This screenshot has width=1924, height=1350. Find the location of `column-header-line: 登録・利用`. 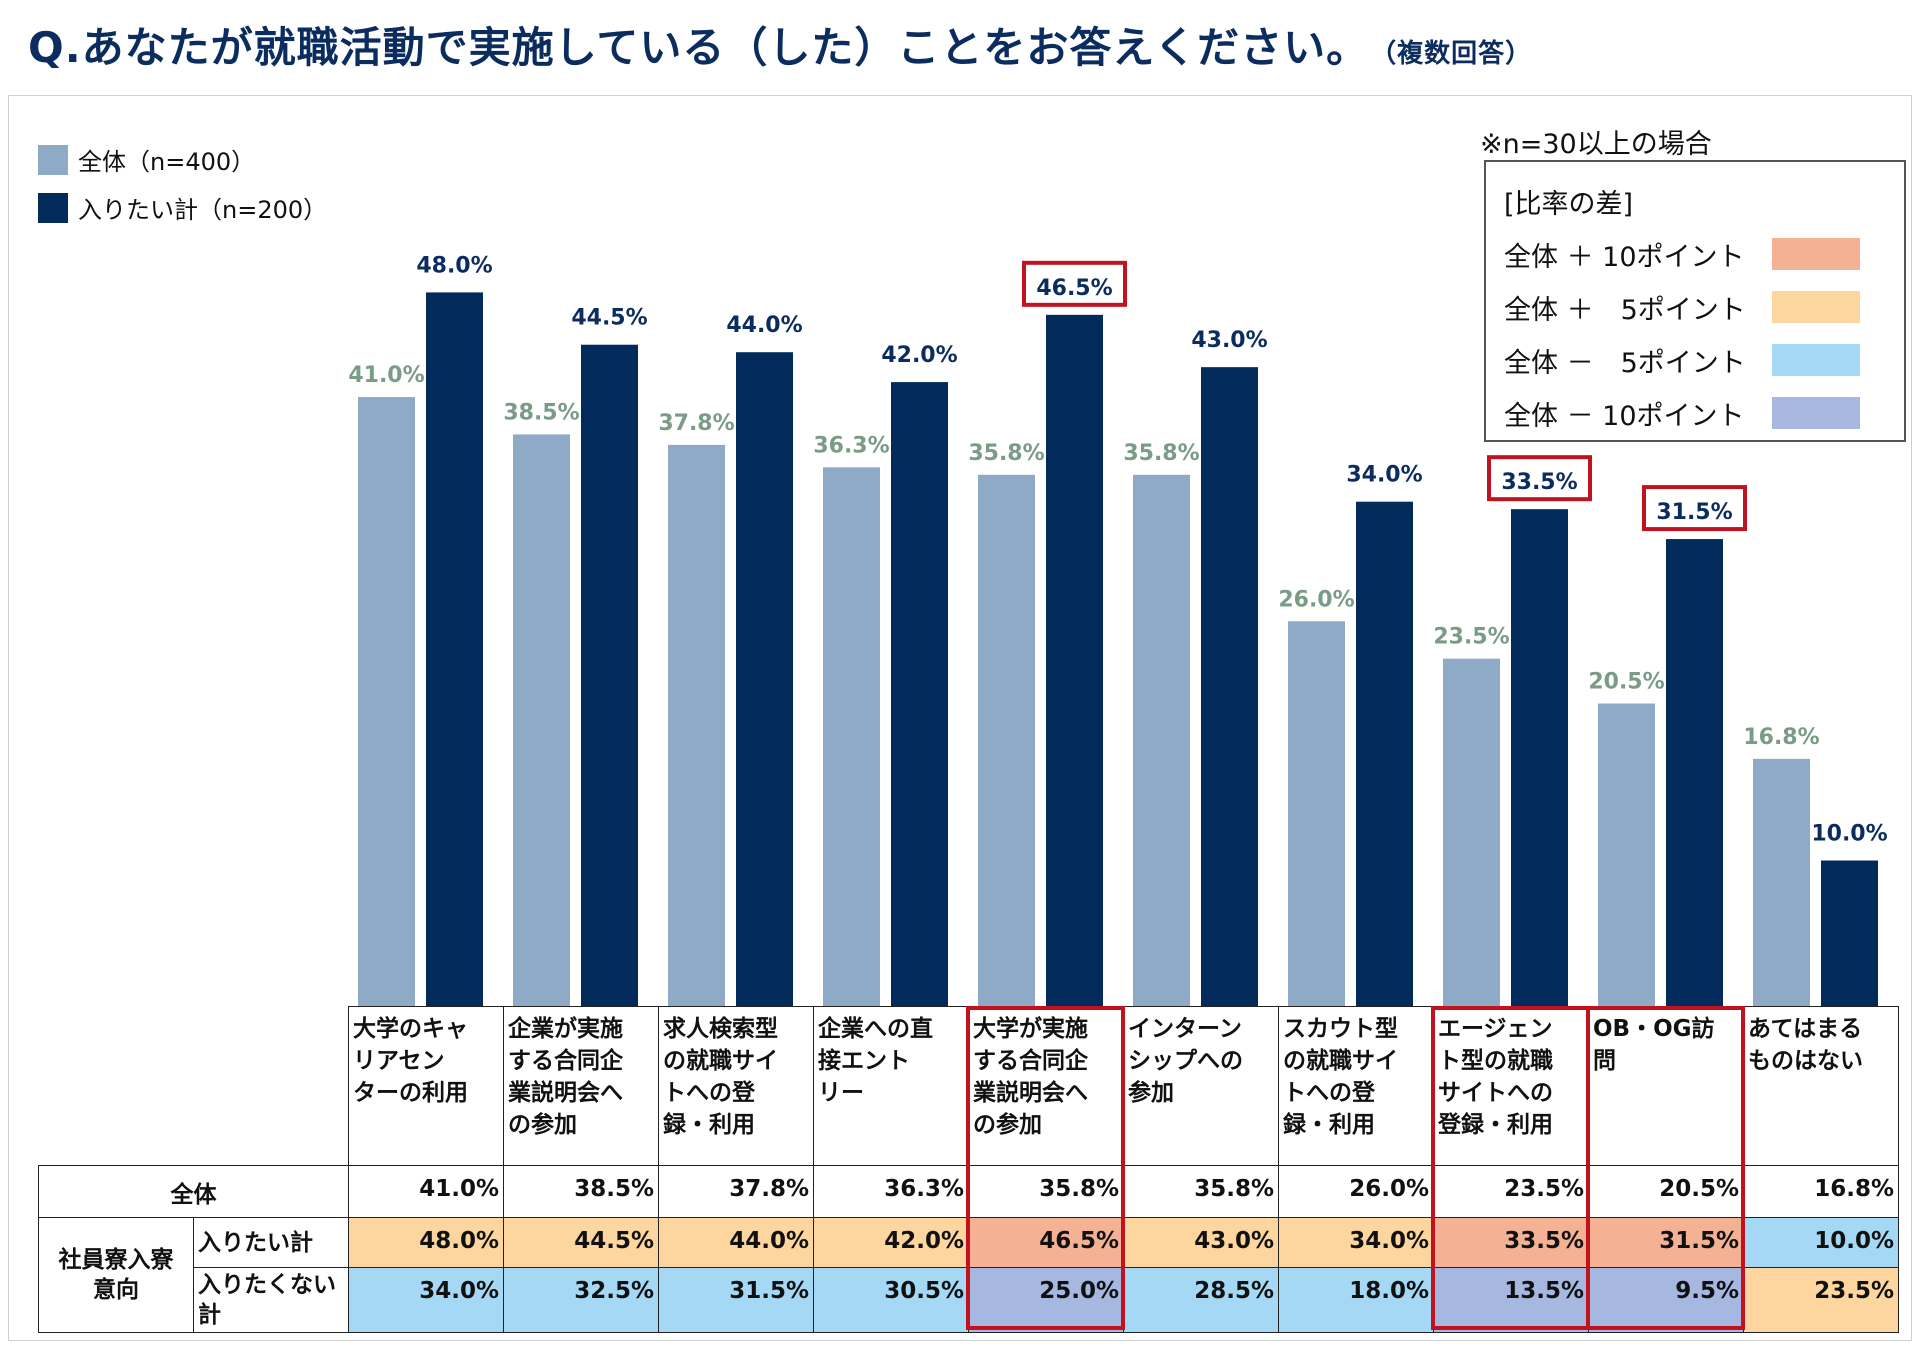

column-header-line: 登録・利用 is located at coordinates (1495, 1125).